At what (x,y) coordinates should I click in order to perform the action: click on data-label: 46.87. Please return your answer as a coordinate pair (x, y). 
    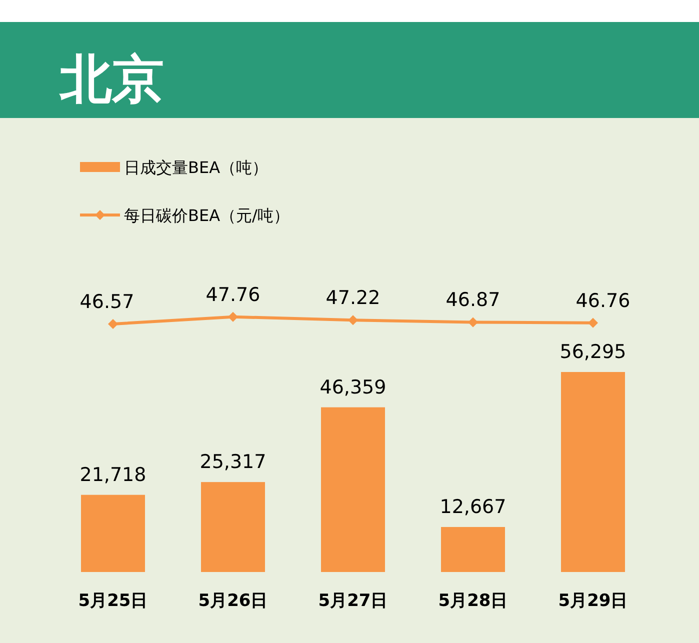
    Looking at the image, I should click on (473, 300).